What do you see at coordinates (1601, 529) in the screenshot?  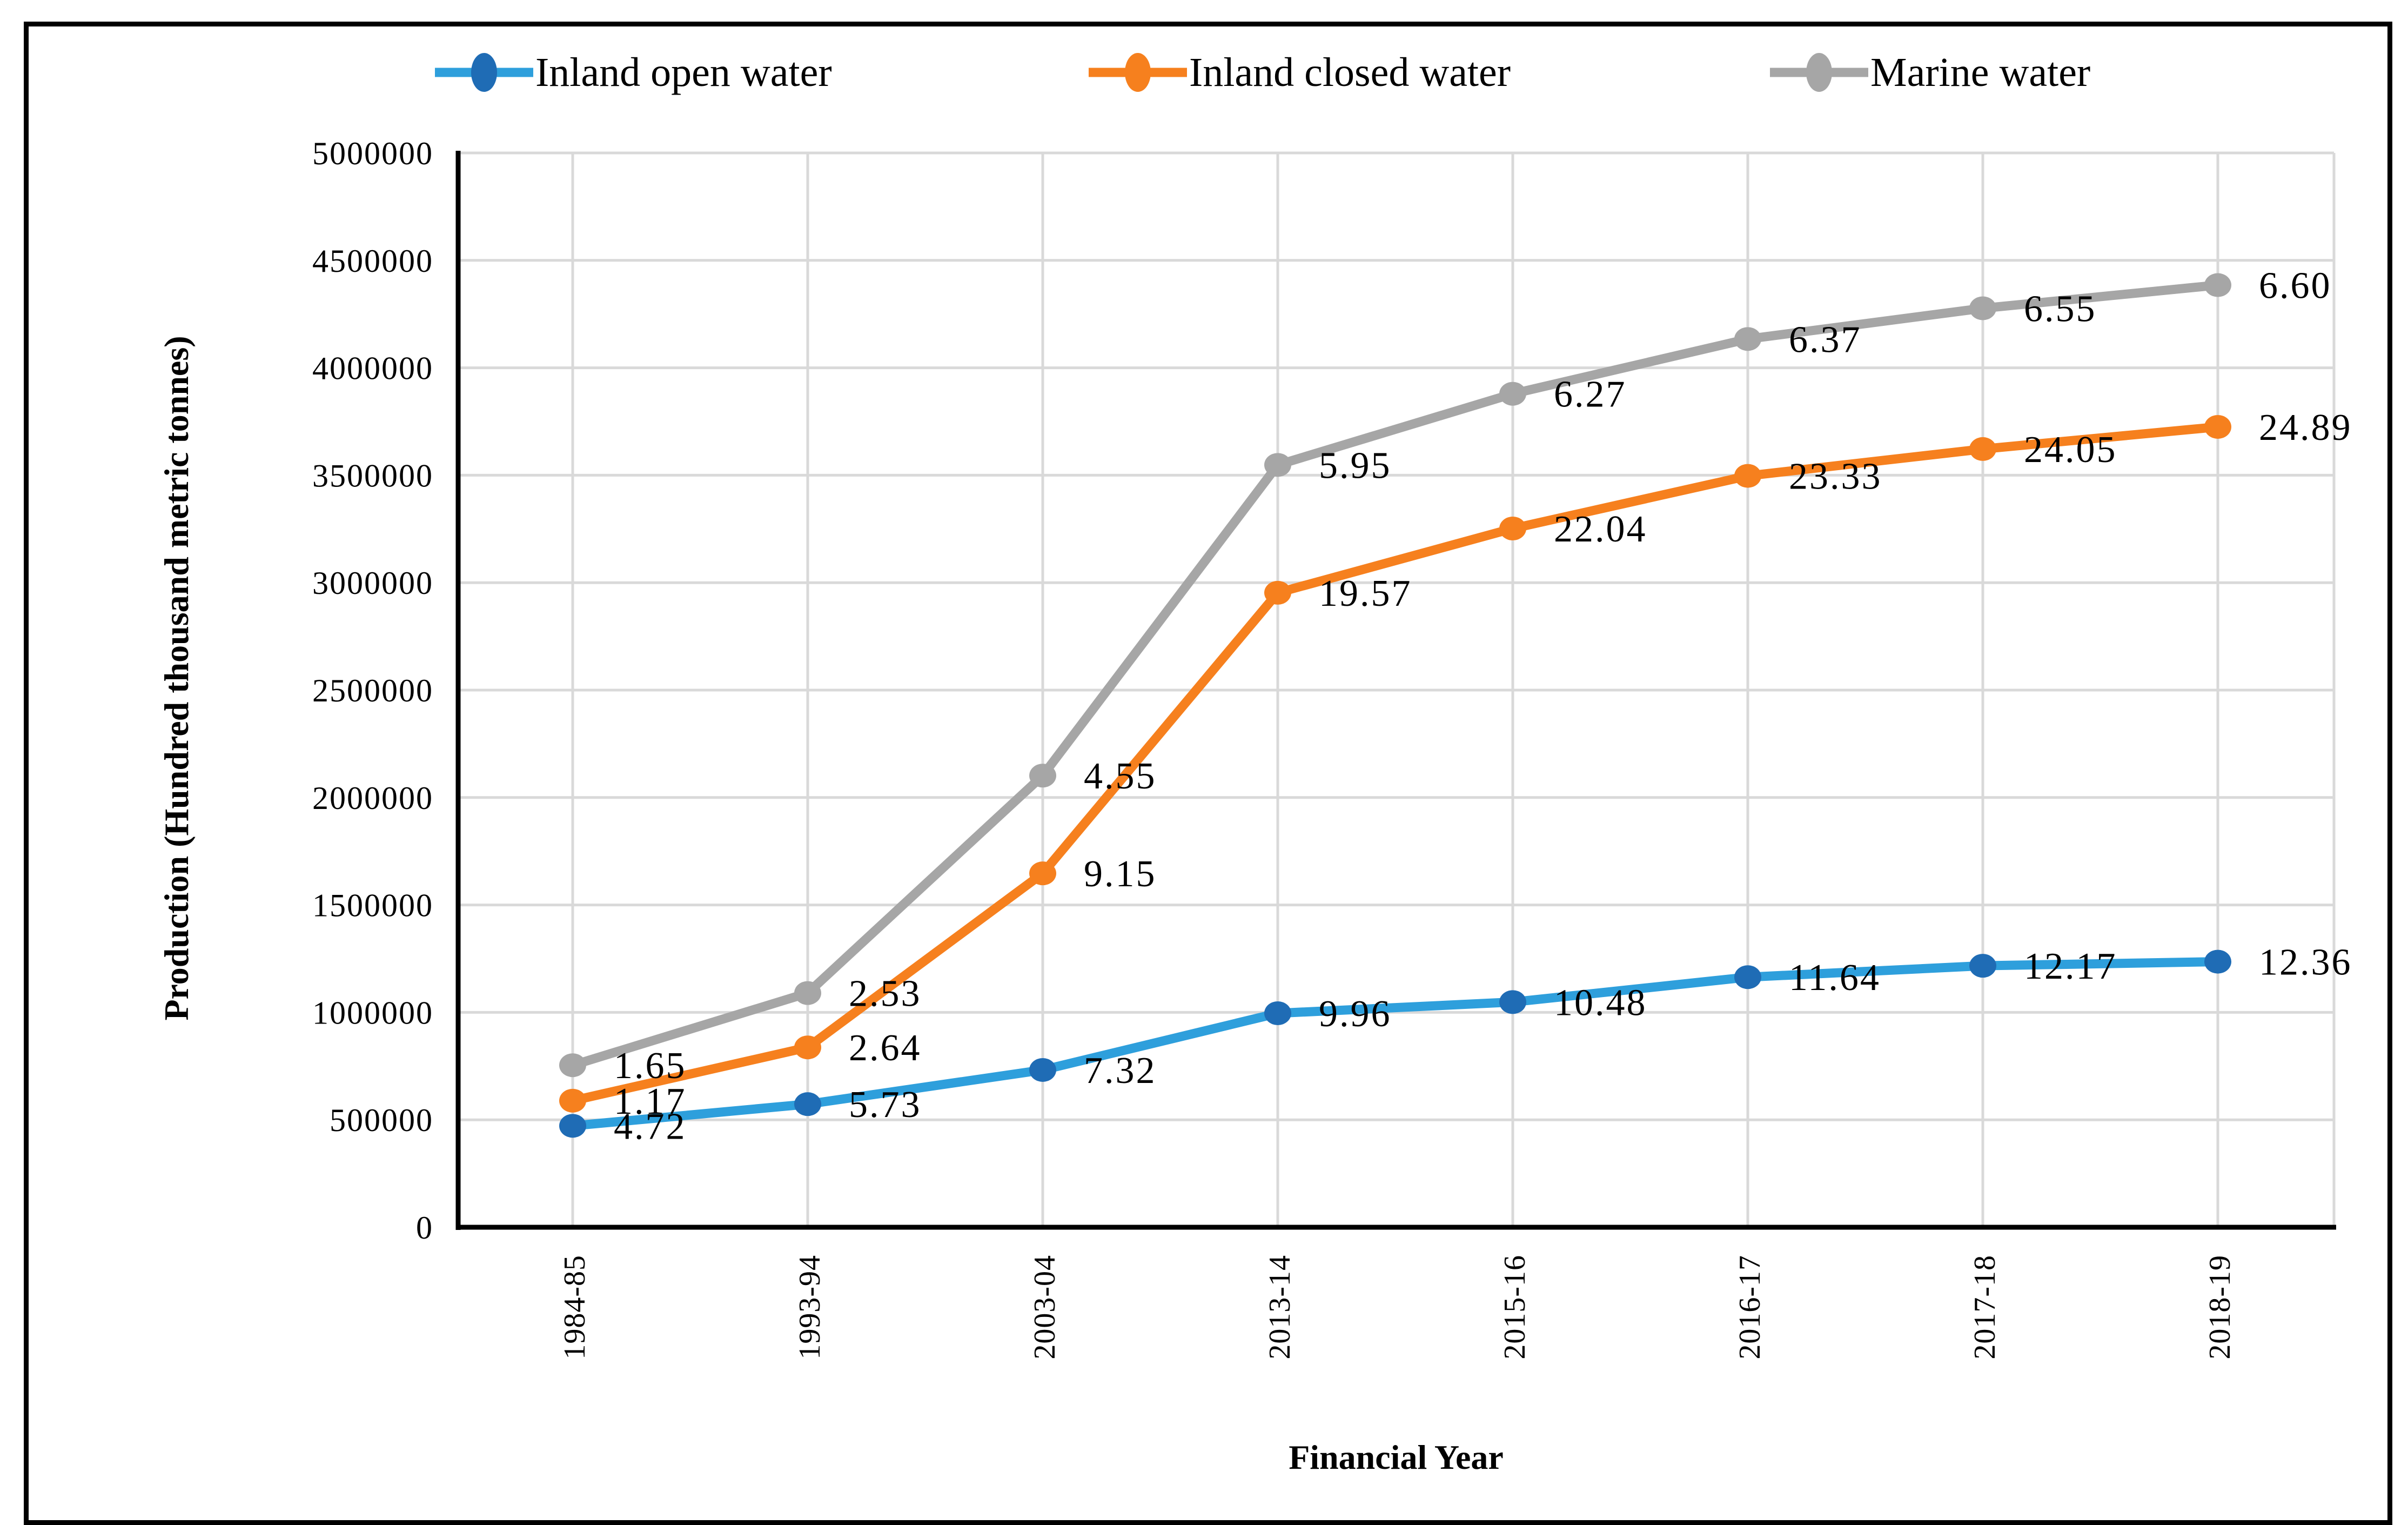 I see `data-point-label: 22.04` at bounding box center [1601, 529].